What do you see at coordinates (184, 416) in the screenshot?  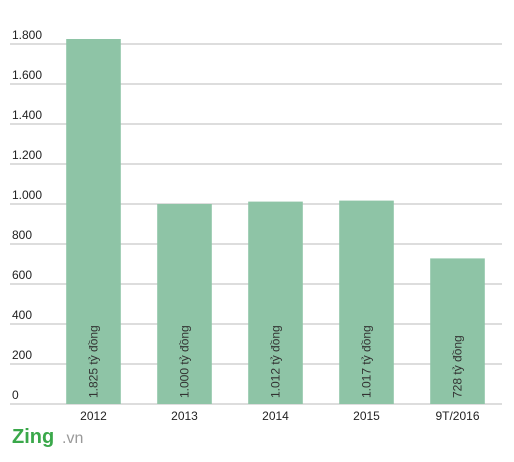 I see `x-tick-label: 2013` at bounding box center [184, 416].